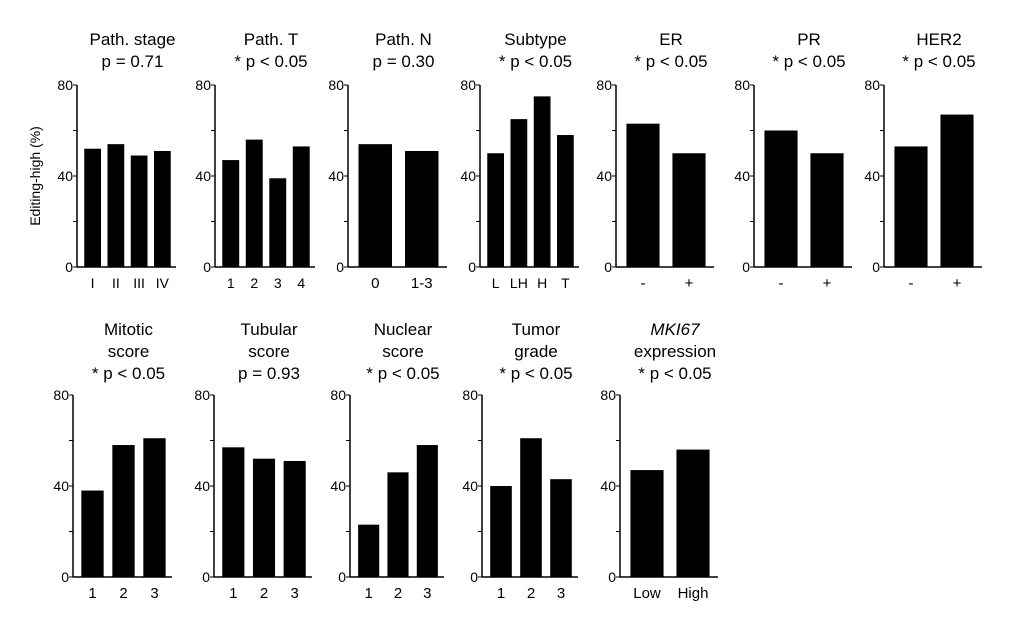  What do you see at coordinates (403, 329) in the screenshot?
I see `panel-title: Nuclear` at bounding box center [403, 329].